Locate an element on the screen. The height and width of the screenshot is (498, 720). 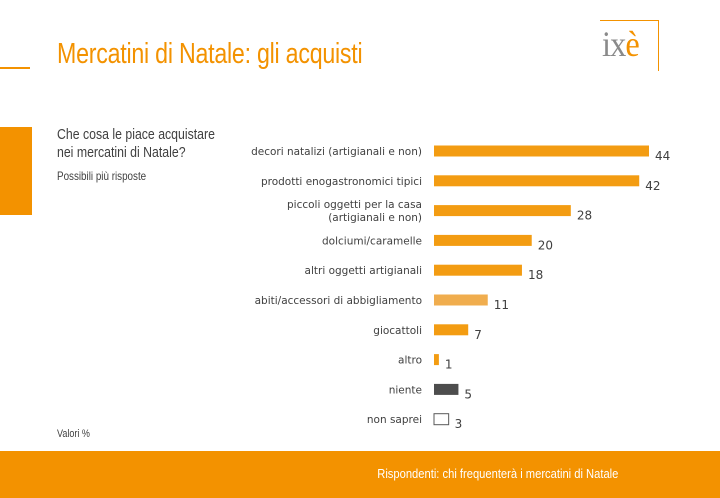
category-label: giocattoli is located at coordinates (397, 331).